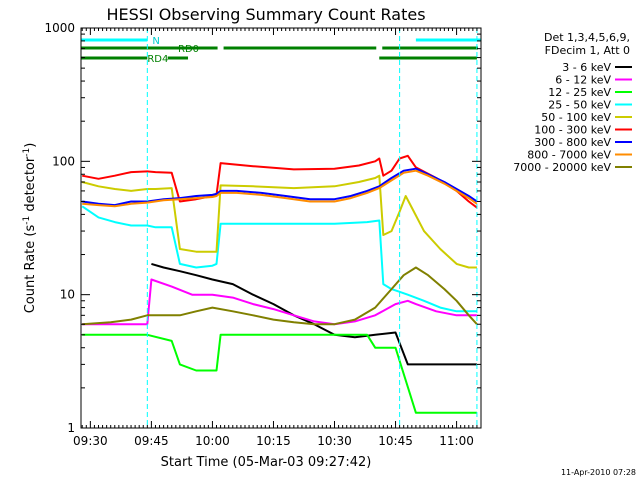  What do you see at coordinates (27, 220) in the screenshot?
I see `y-axis-label-sup1: -1` at bounding box center [27, 220].